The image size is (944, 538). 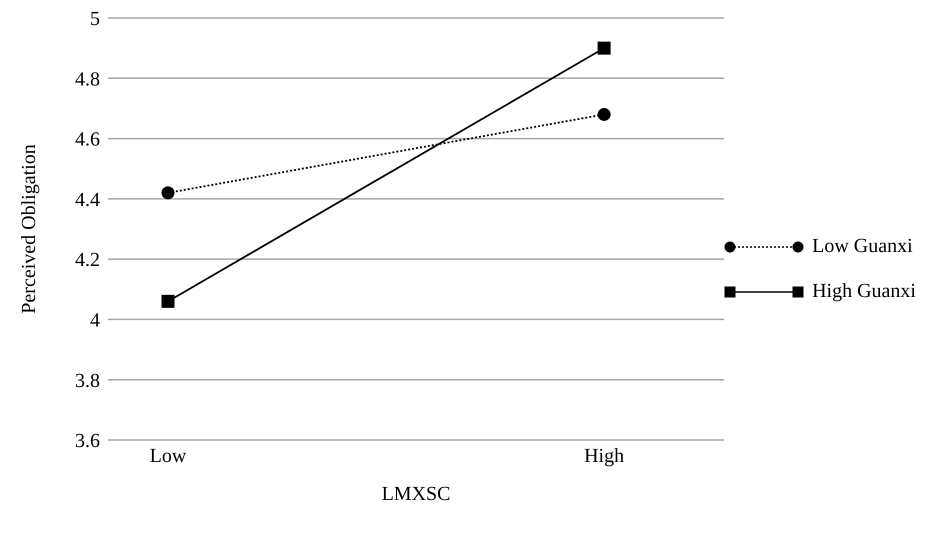 I want to click on y-tick-label: 4.8, so click(x=87, y=79).